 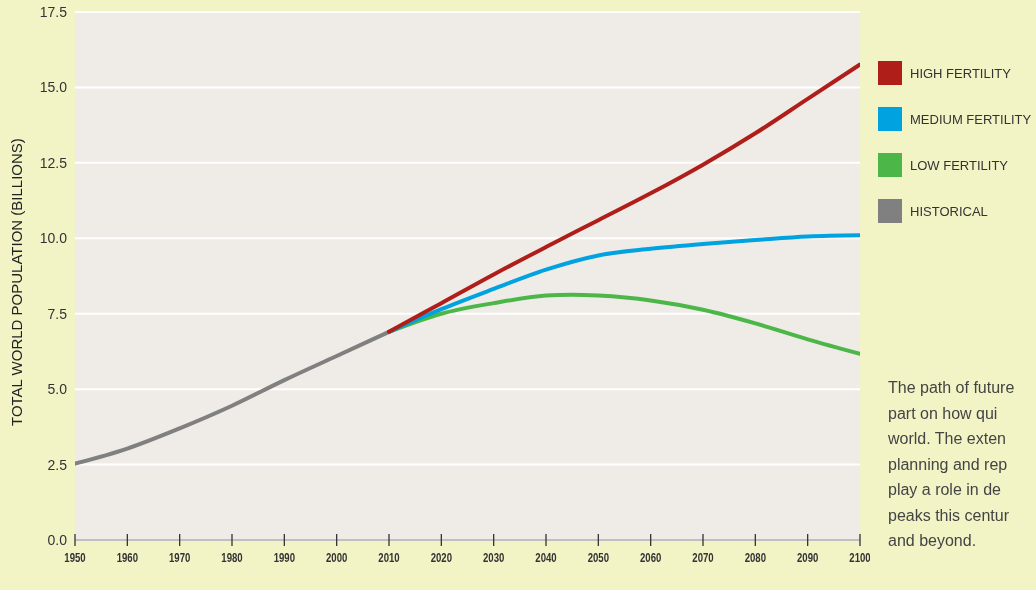 I want to click on y-tick-label: 2.5, so click(x=57, y=464).